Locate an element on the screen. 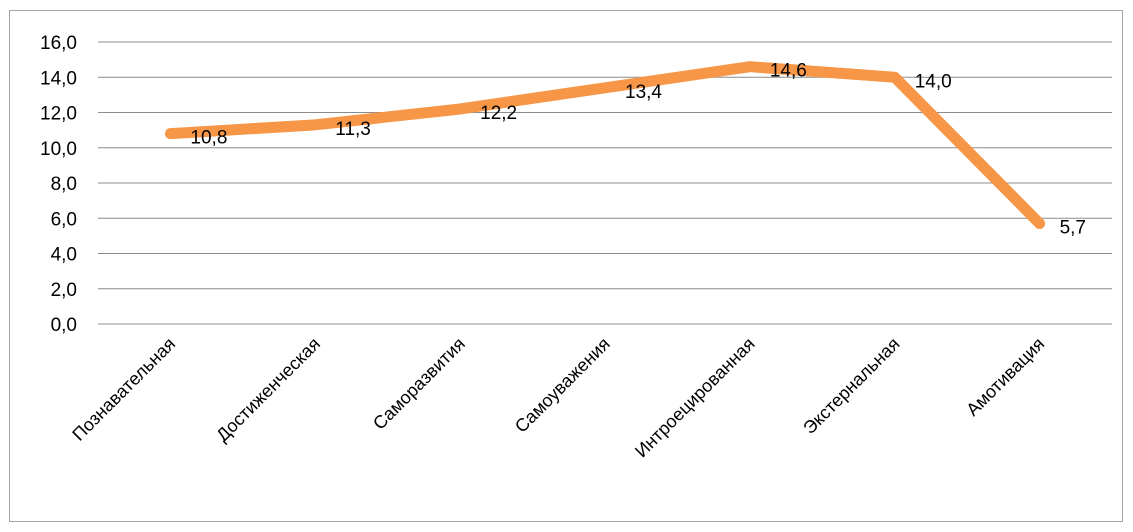 The image size is (1133, 532). x-category-label: Самоуважения is located at coordinates (562, 385).